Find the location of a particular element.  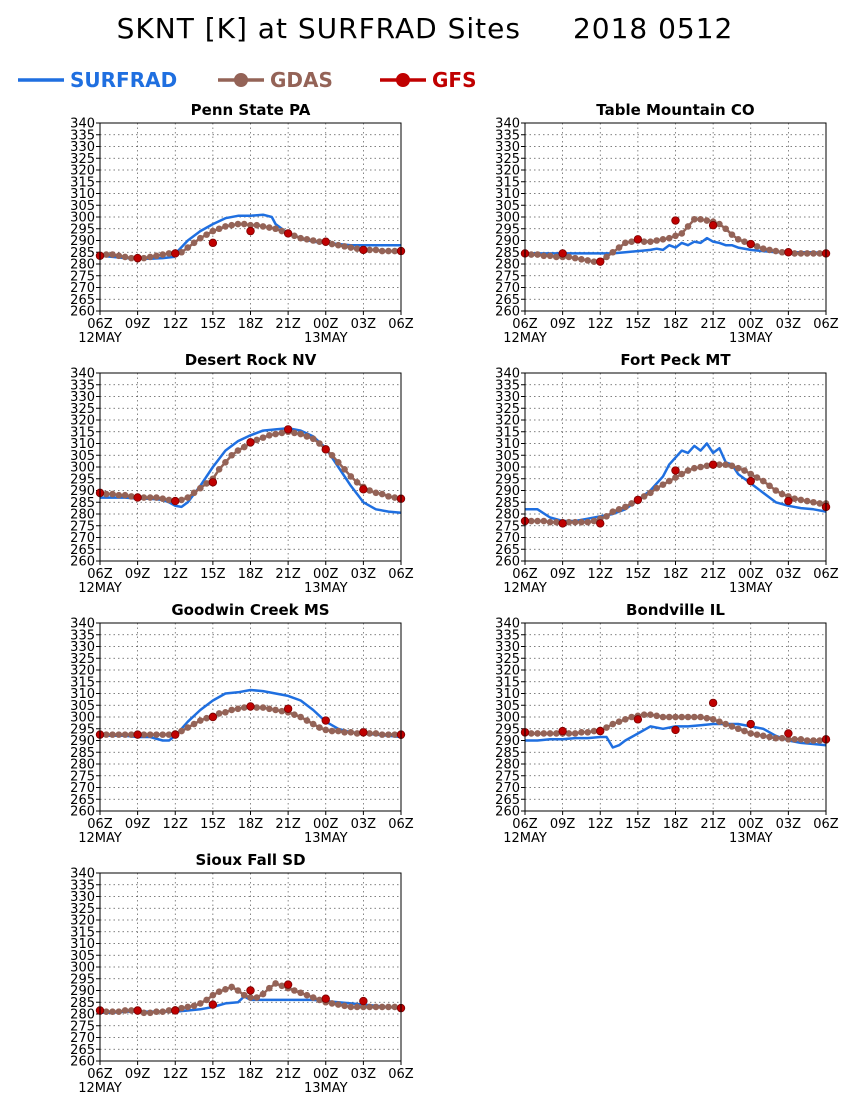

title-text: SKNT [K] at SURFRAD Sites is located at coordinates (318, 28).